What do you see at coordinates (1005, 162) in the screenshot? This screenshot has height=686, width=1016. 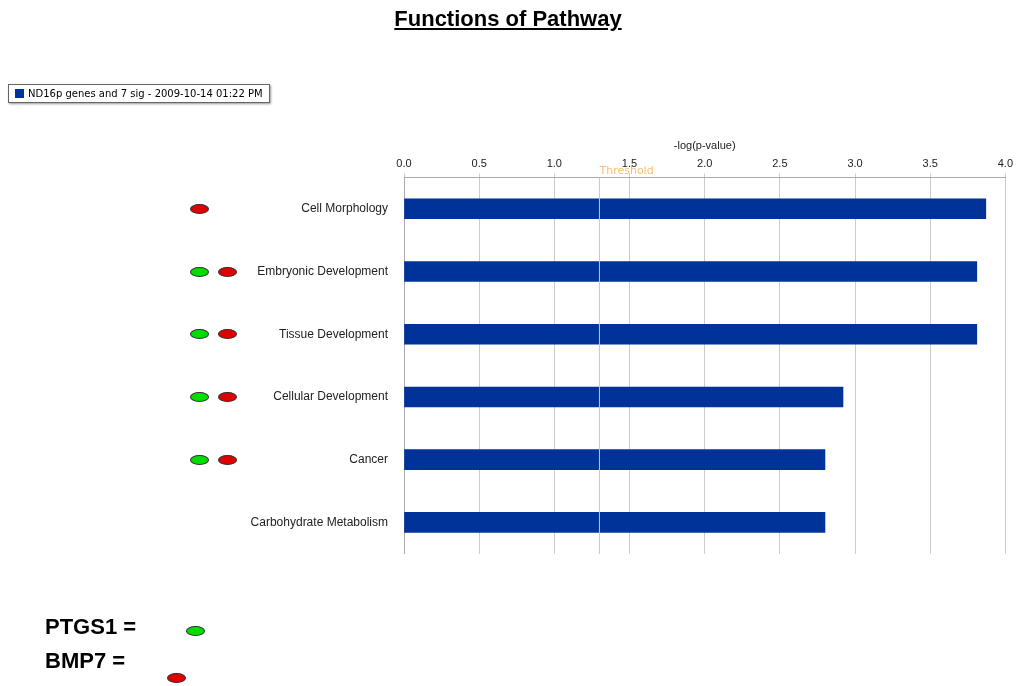 I see `x-tick-label: 4.0` at bounding box center [1005, 162].